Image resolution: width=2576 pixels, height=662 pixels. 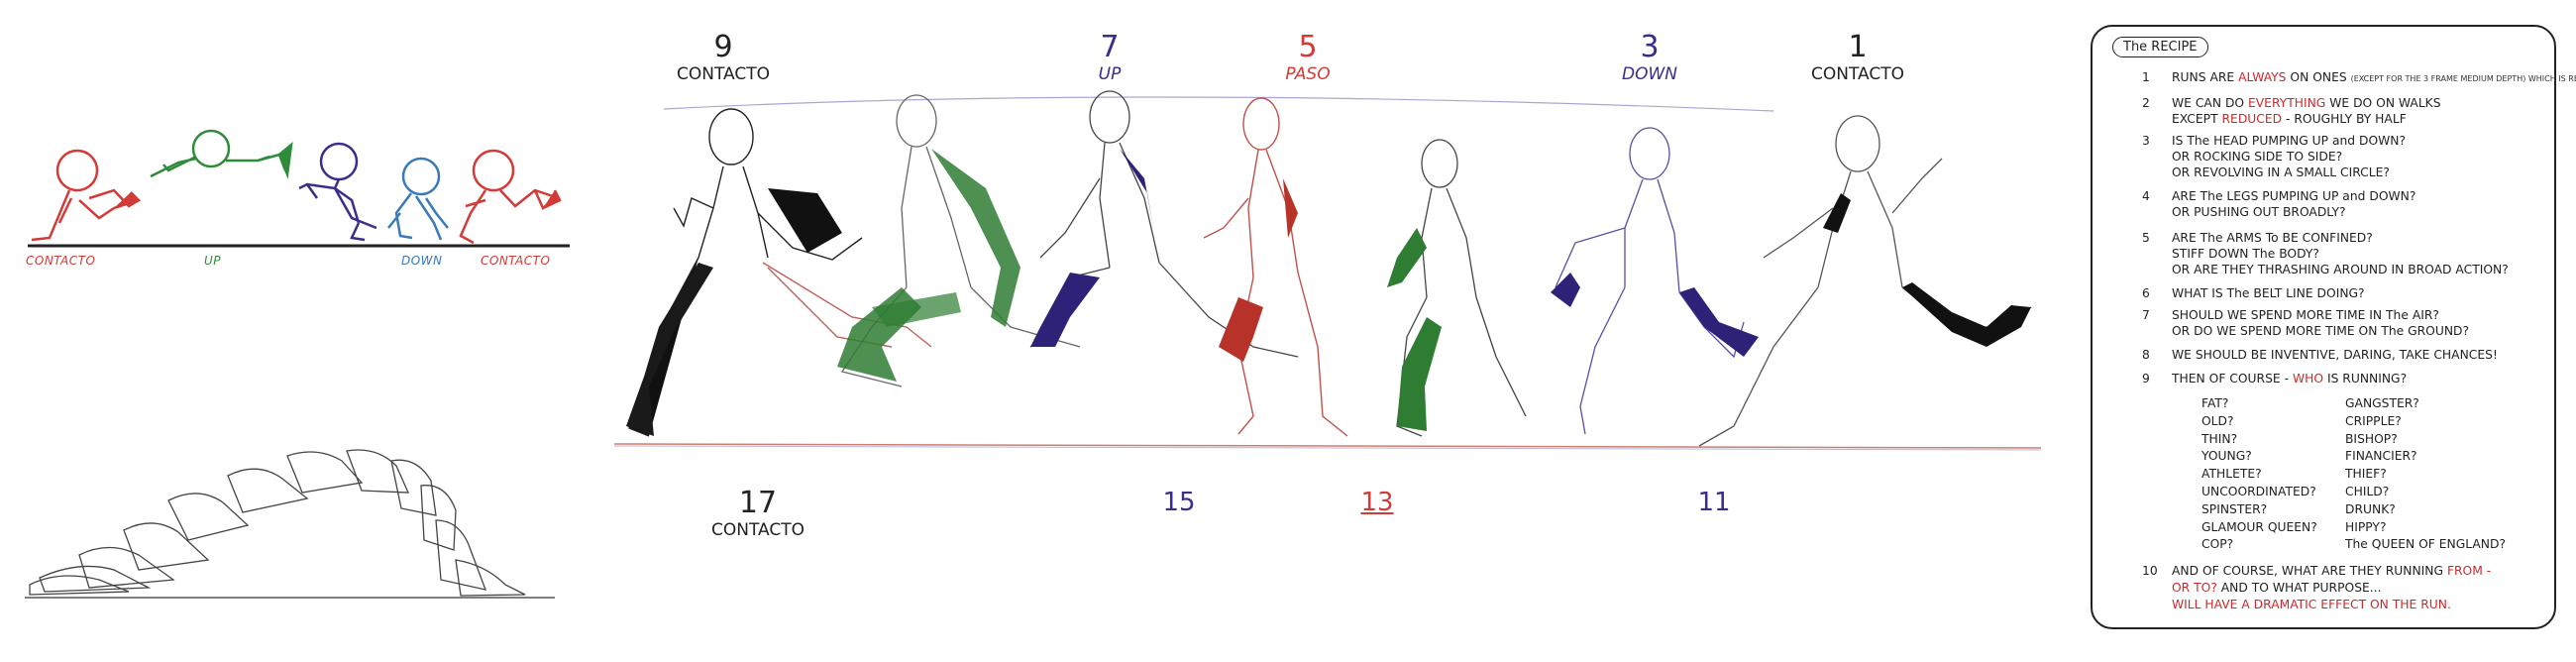 I want to click on figure-3-down, so click(x=1650, y=281).